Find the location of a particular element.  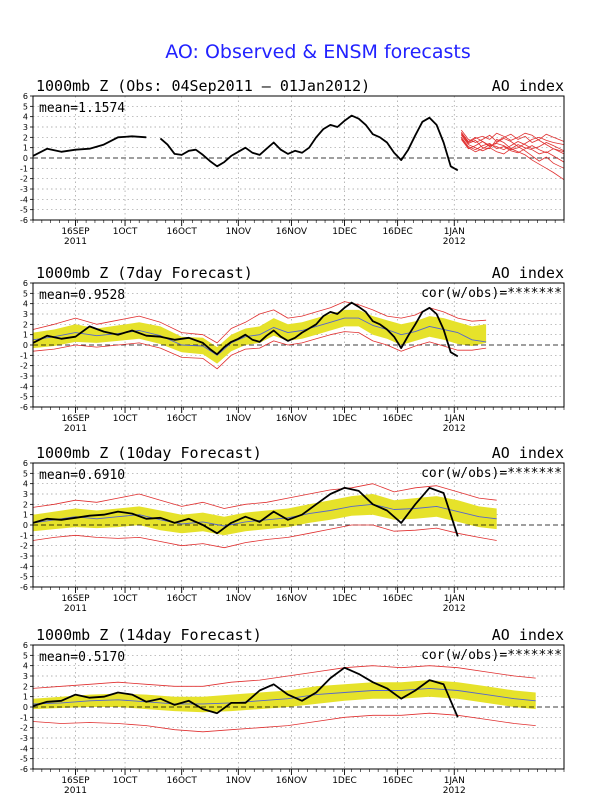

panel-title: 1000mb Z (7day Forecast) is located at coordinates (144, 273).